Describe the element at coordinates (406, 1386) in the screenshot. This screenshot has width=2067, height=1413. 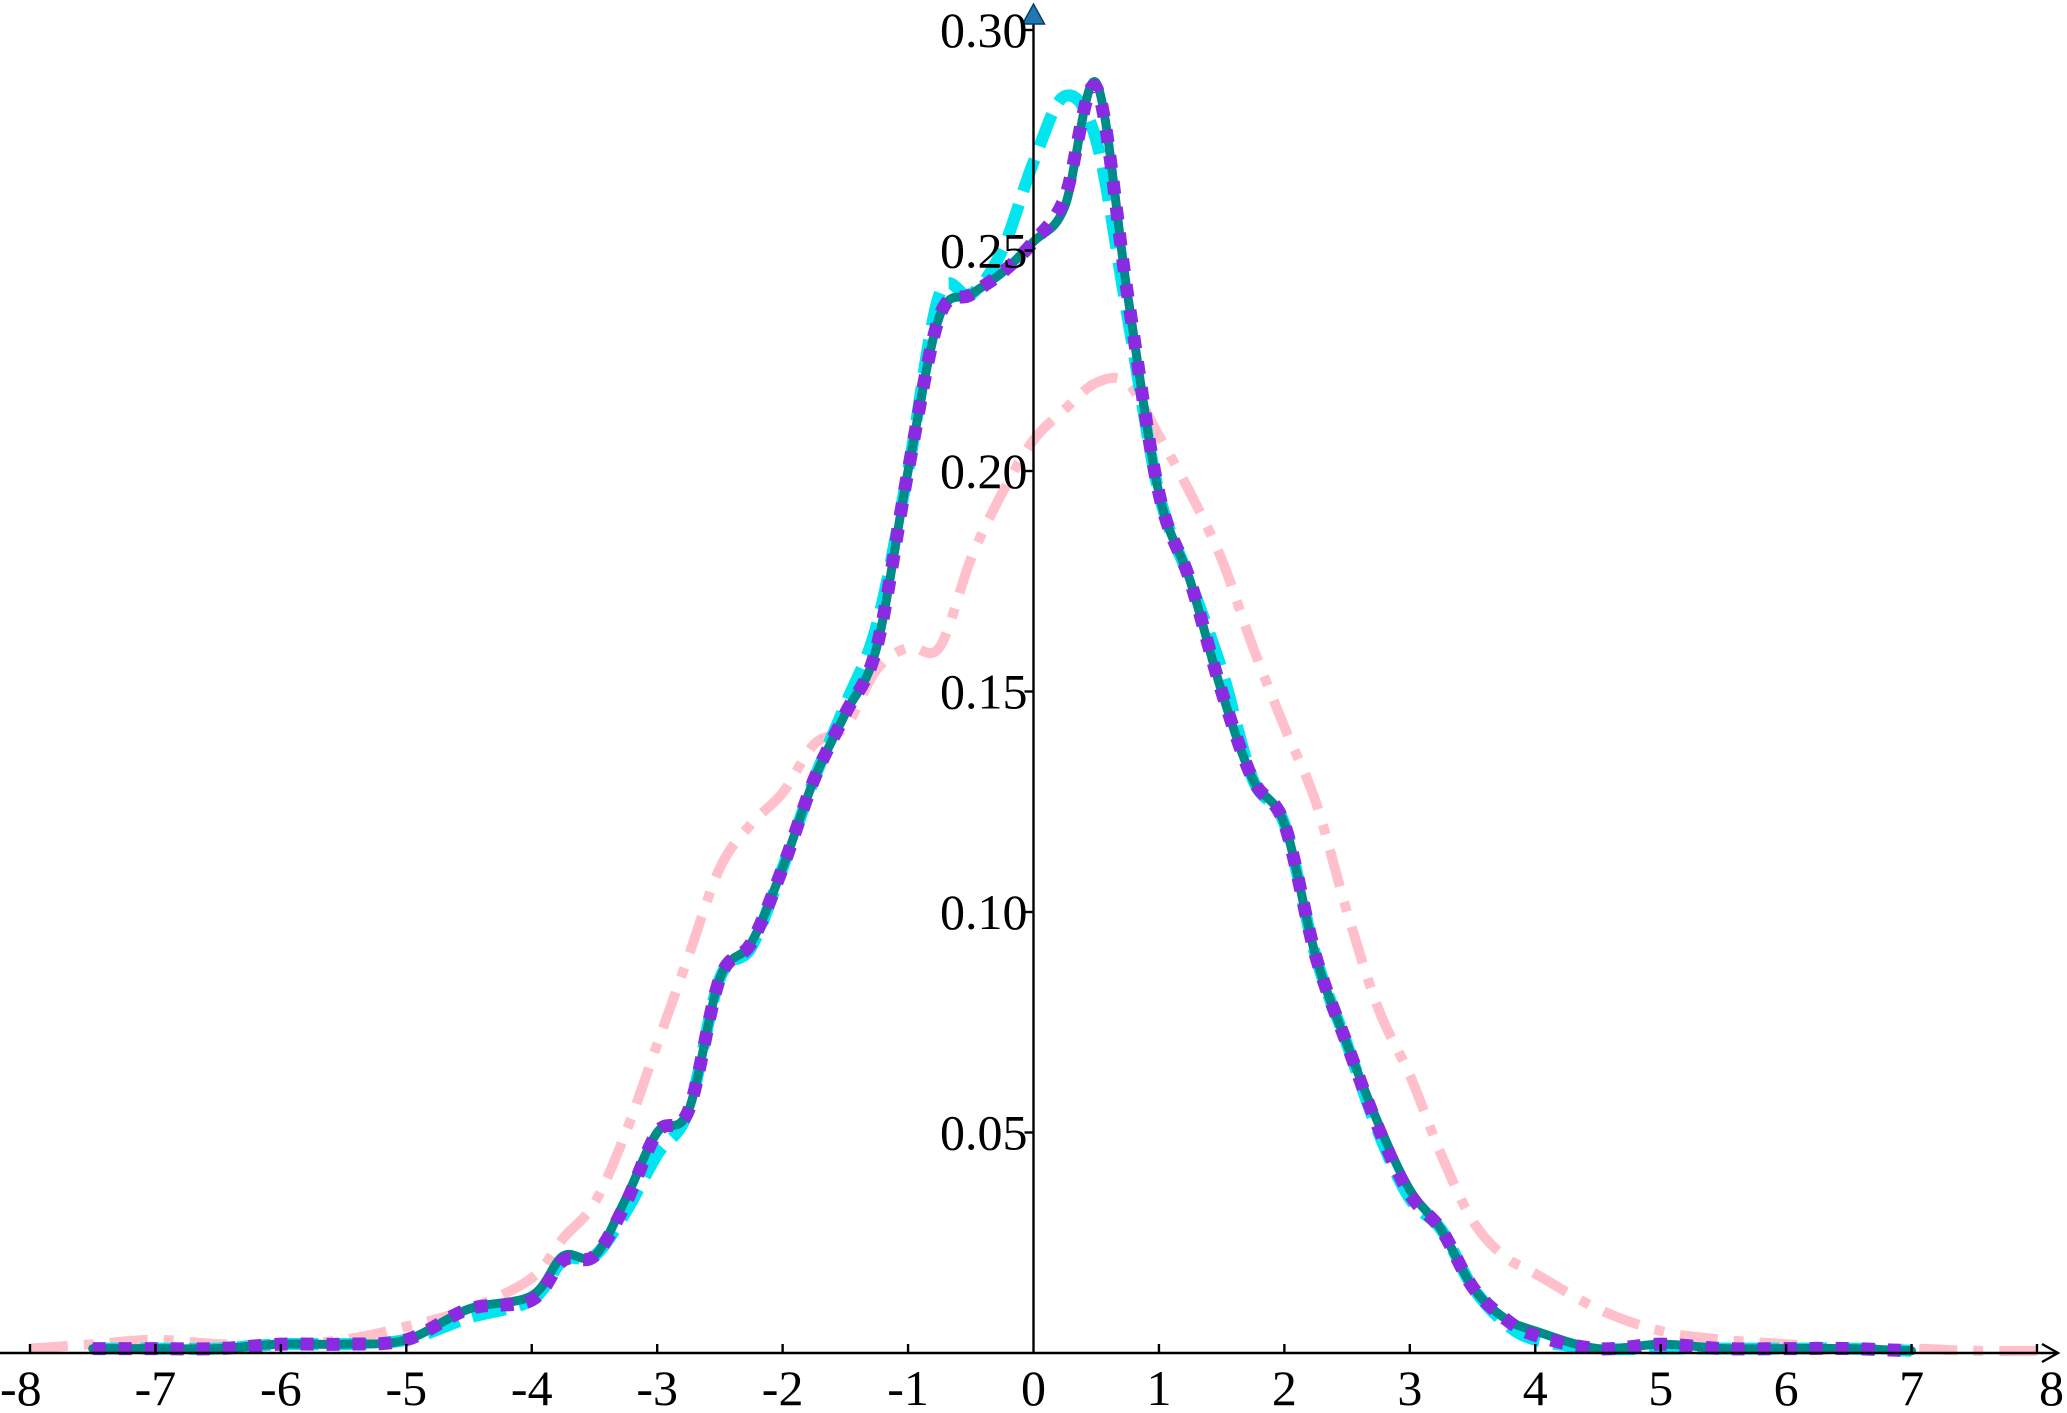
I see `x-tick-label: -5` at that location.